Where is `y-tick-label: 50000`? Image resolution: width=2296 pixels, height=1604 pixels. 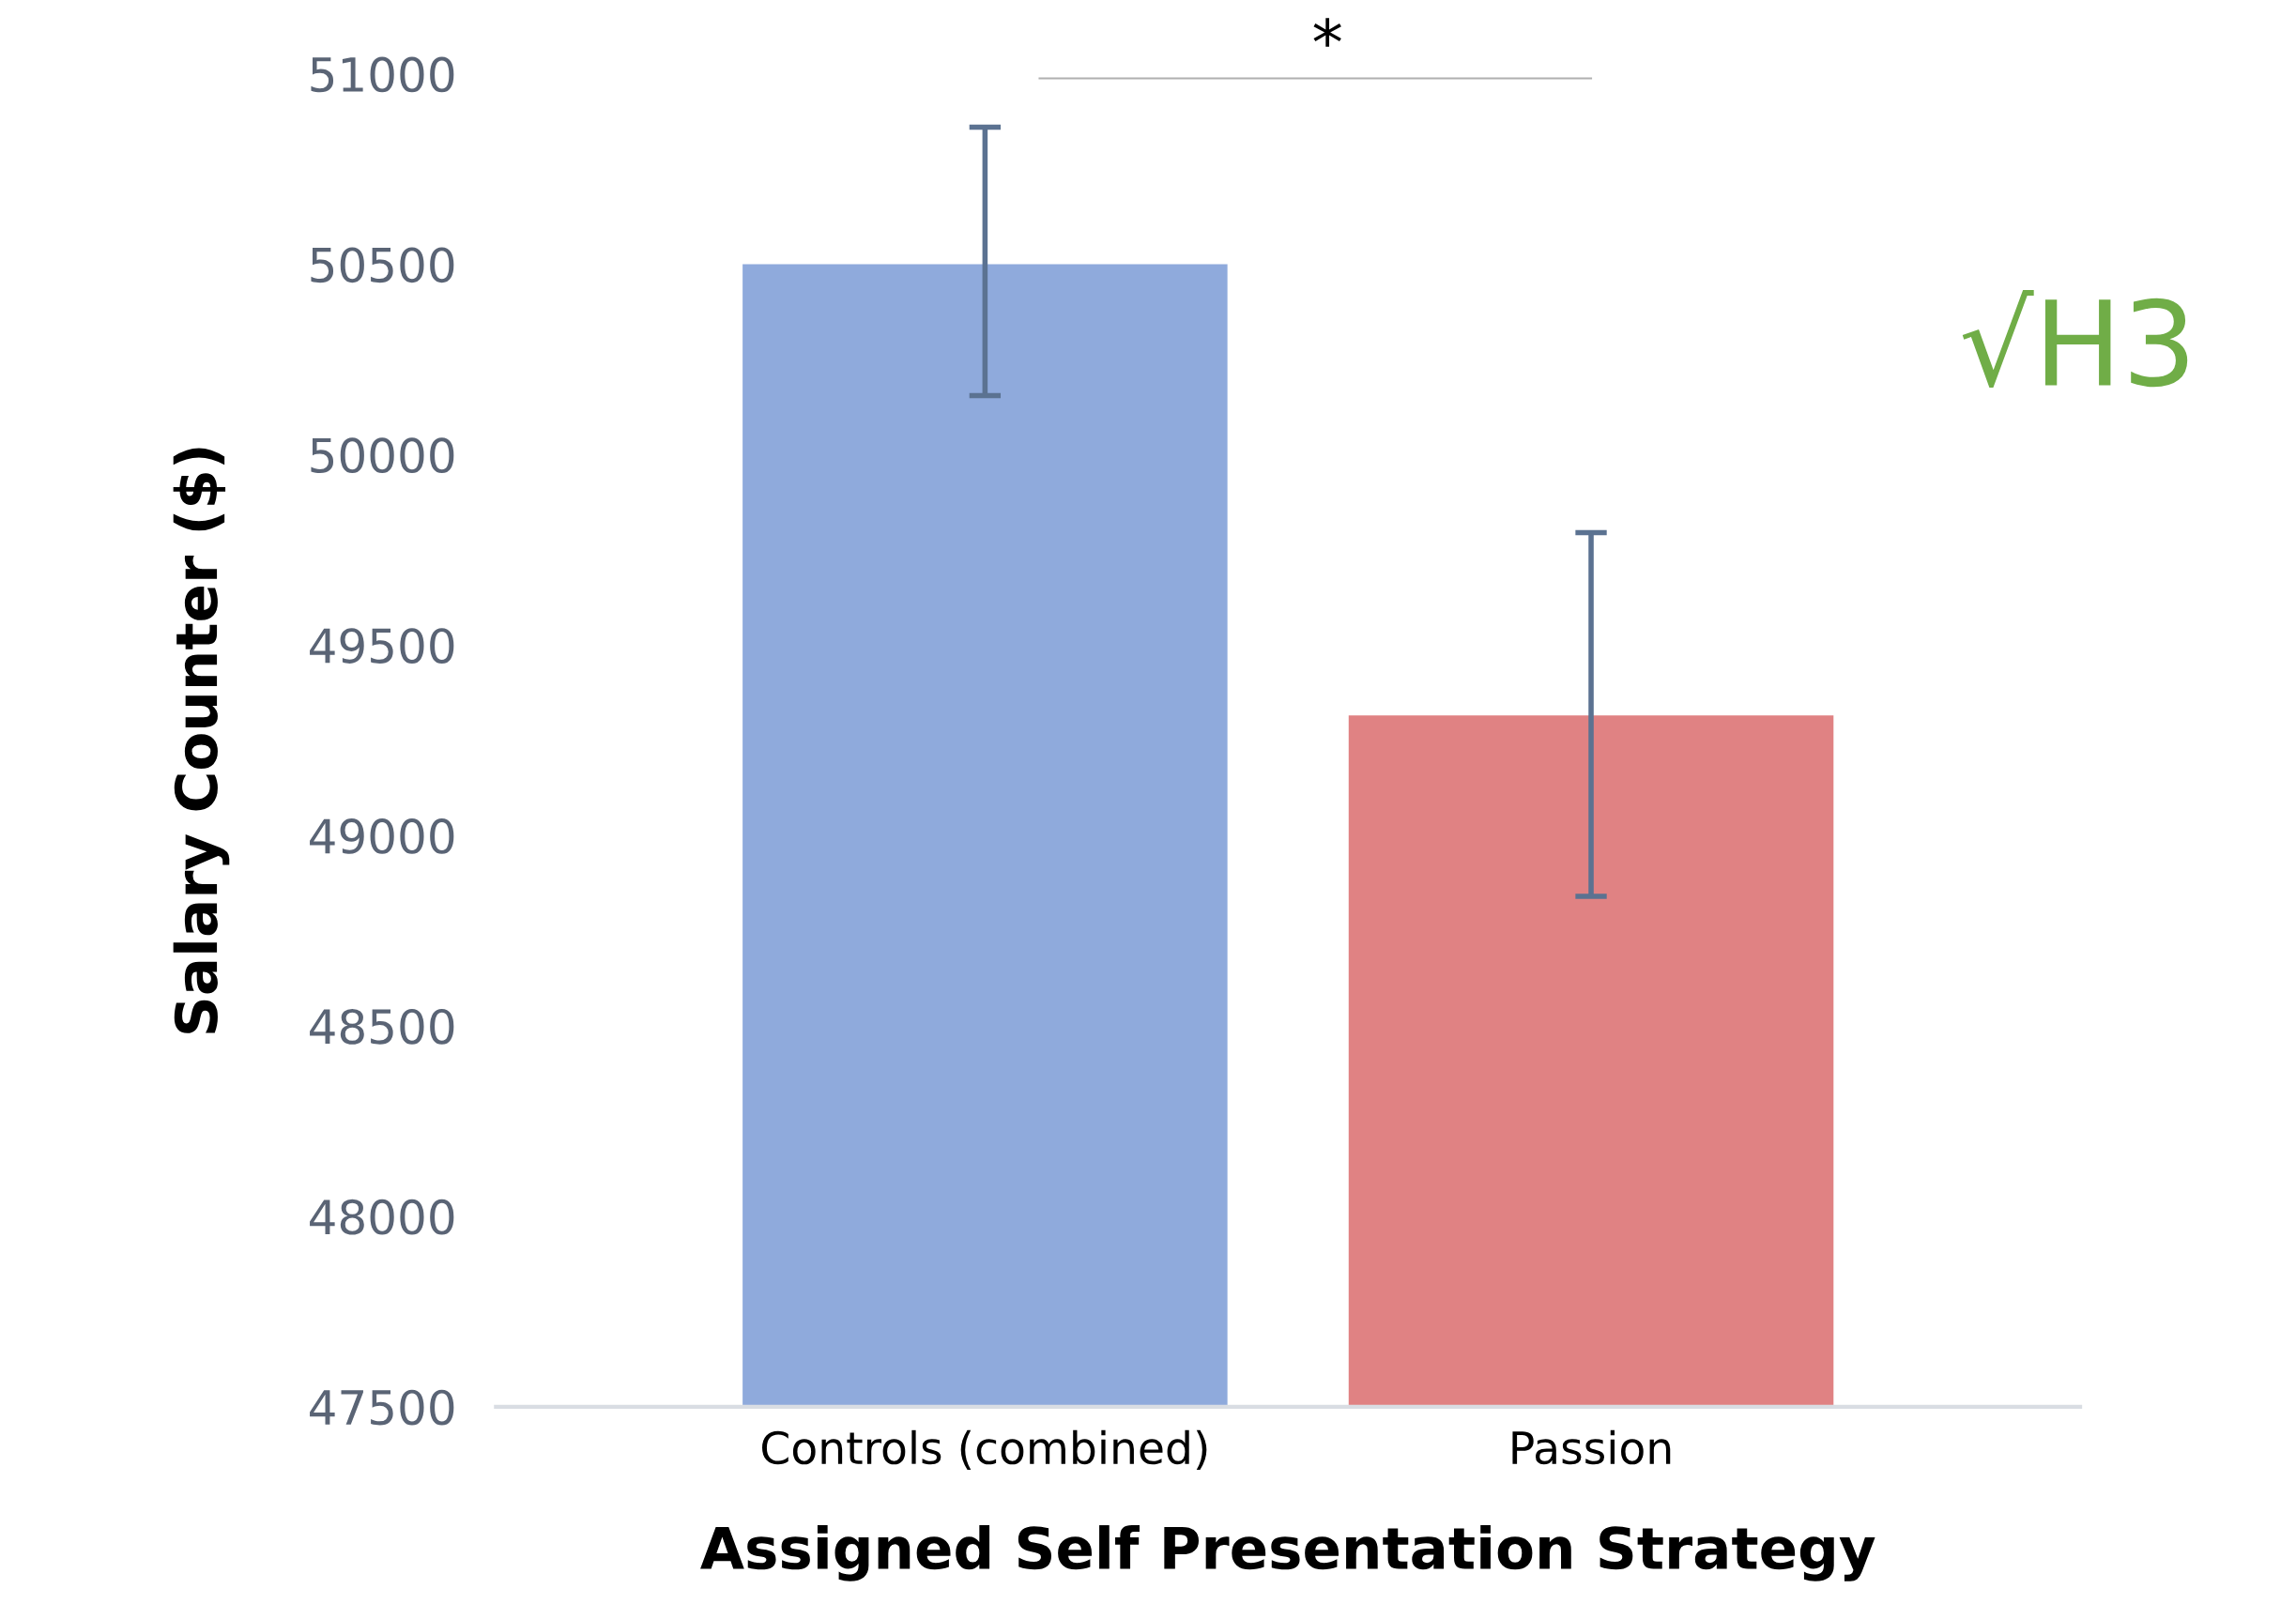
y-tick-label: 50000 is located at coordinates (382, 455).